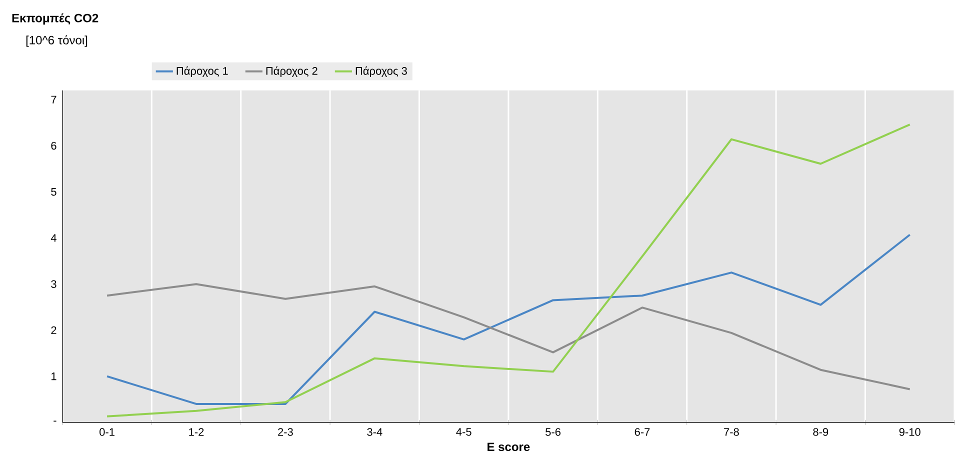  Describe the element at coordinates (53, 192) in the screenshot. I see `y-tick-label: 5` at that location.